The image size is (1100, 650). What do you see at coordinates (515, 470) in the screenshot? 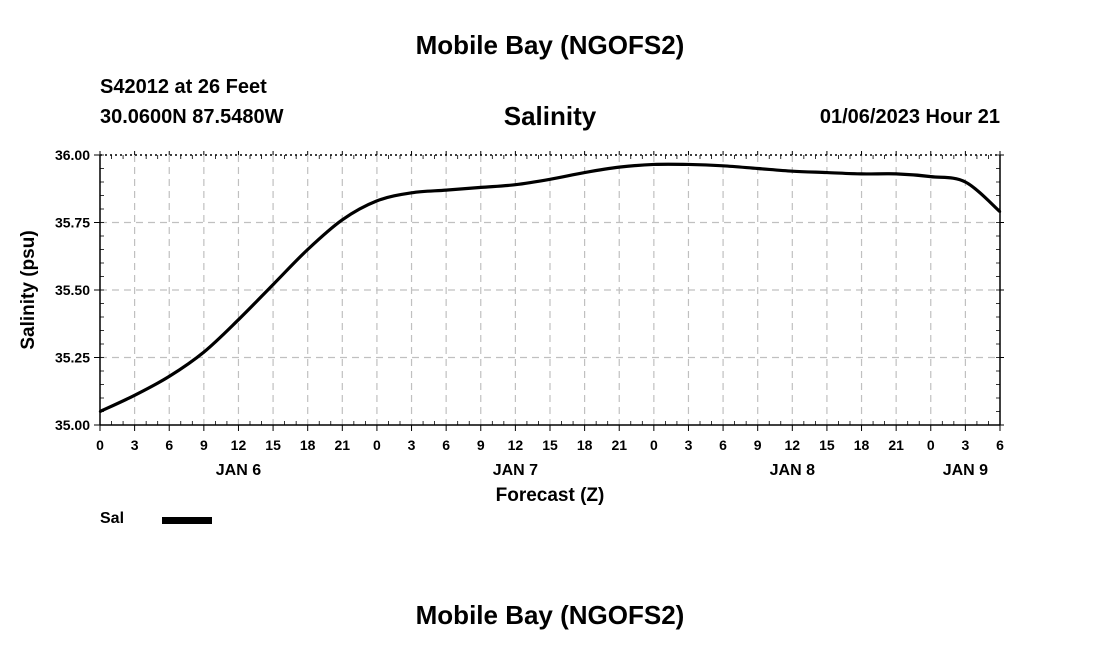
I see `date-label: JAN 7` at bounding box center [515, 470].